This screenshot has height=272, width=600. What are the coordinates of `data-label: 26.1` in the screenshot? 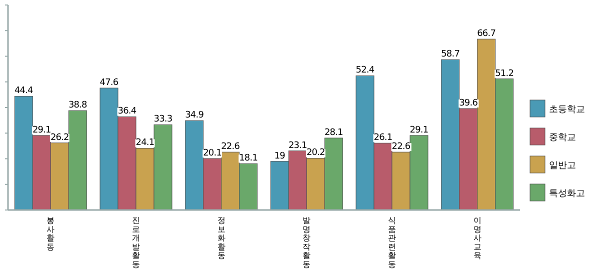 It's located at (383, 138).